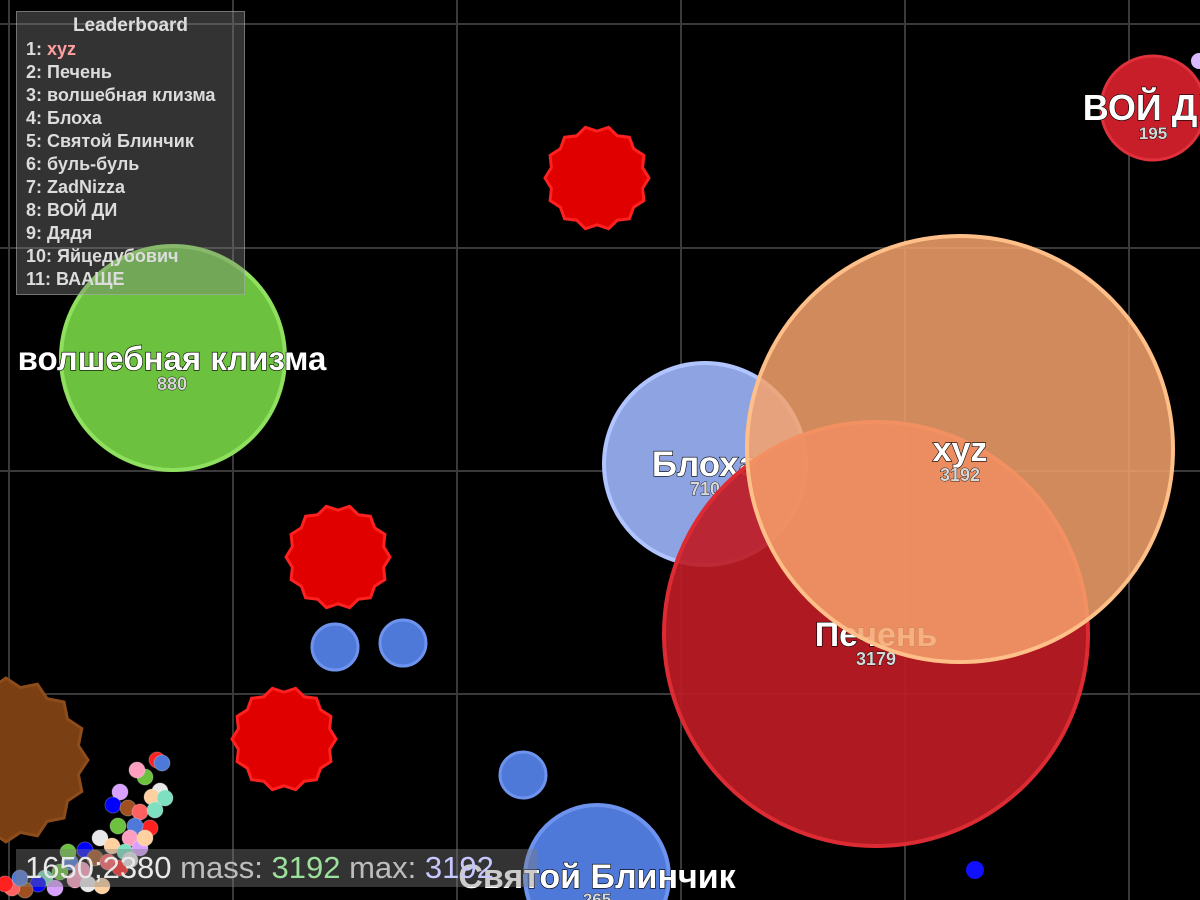  I want to click on leaderboard-rank: 9:, so click(34, 233).